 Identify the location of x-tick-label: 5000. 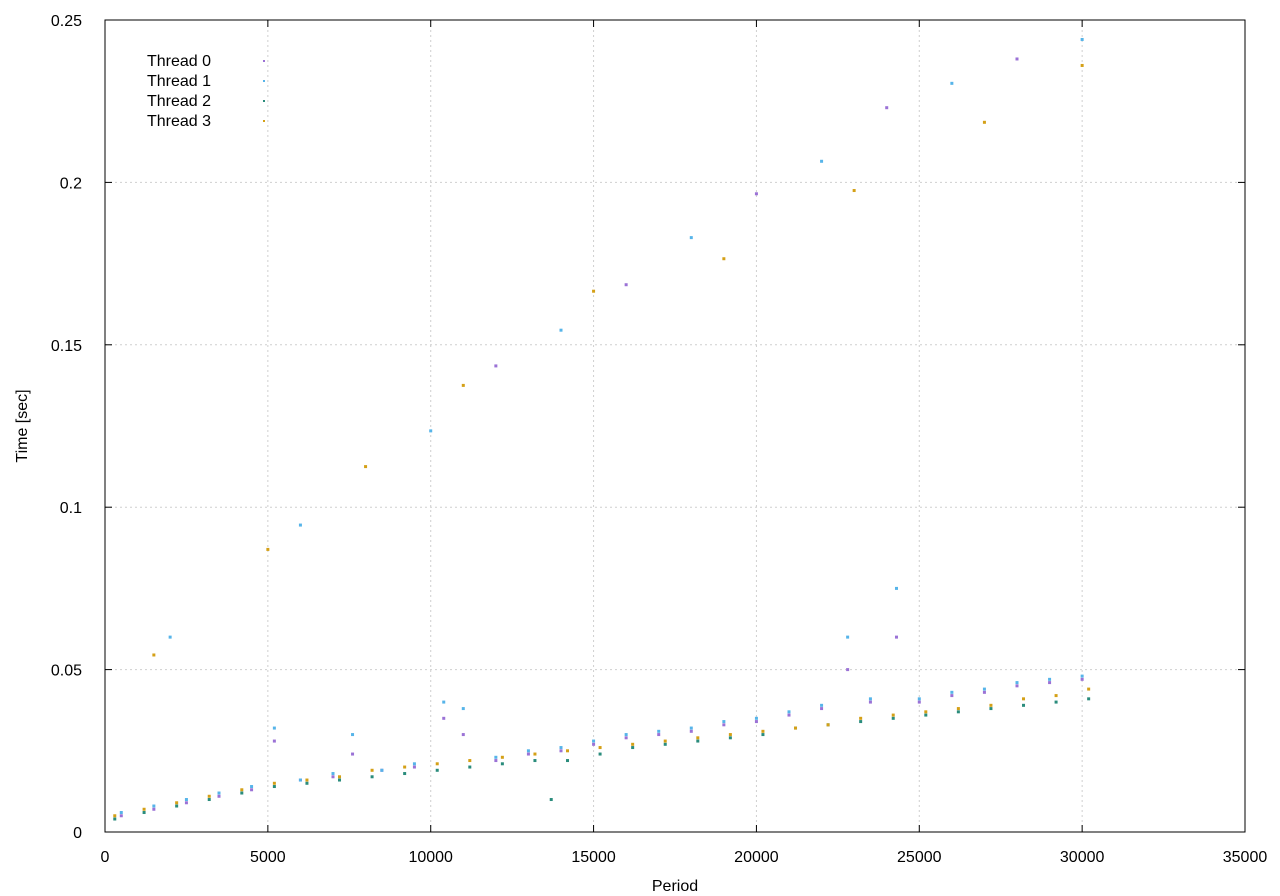
(268, 857).